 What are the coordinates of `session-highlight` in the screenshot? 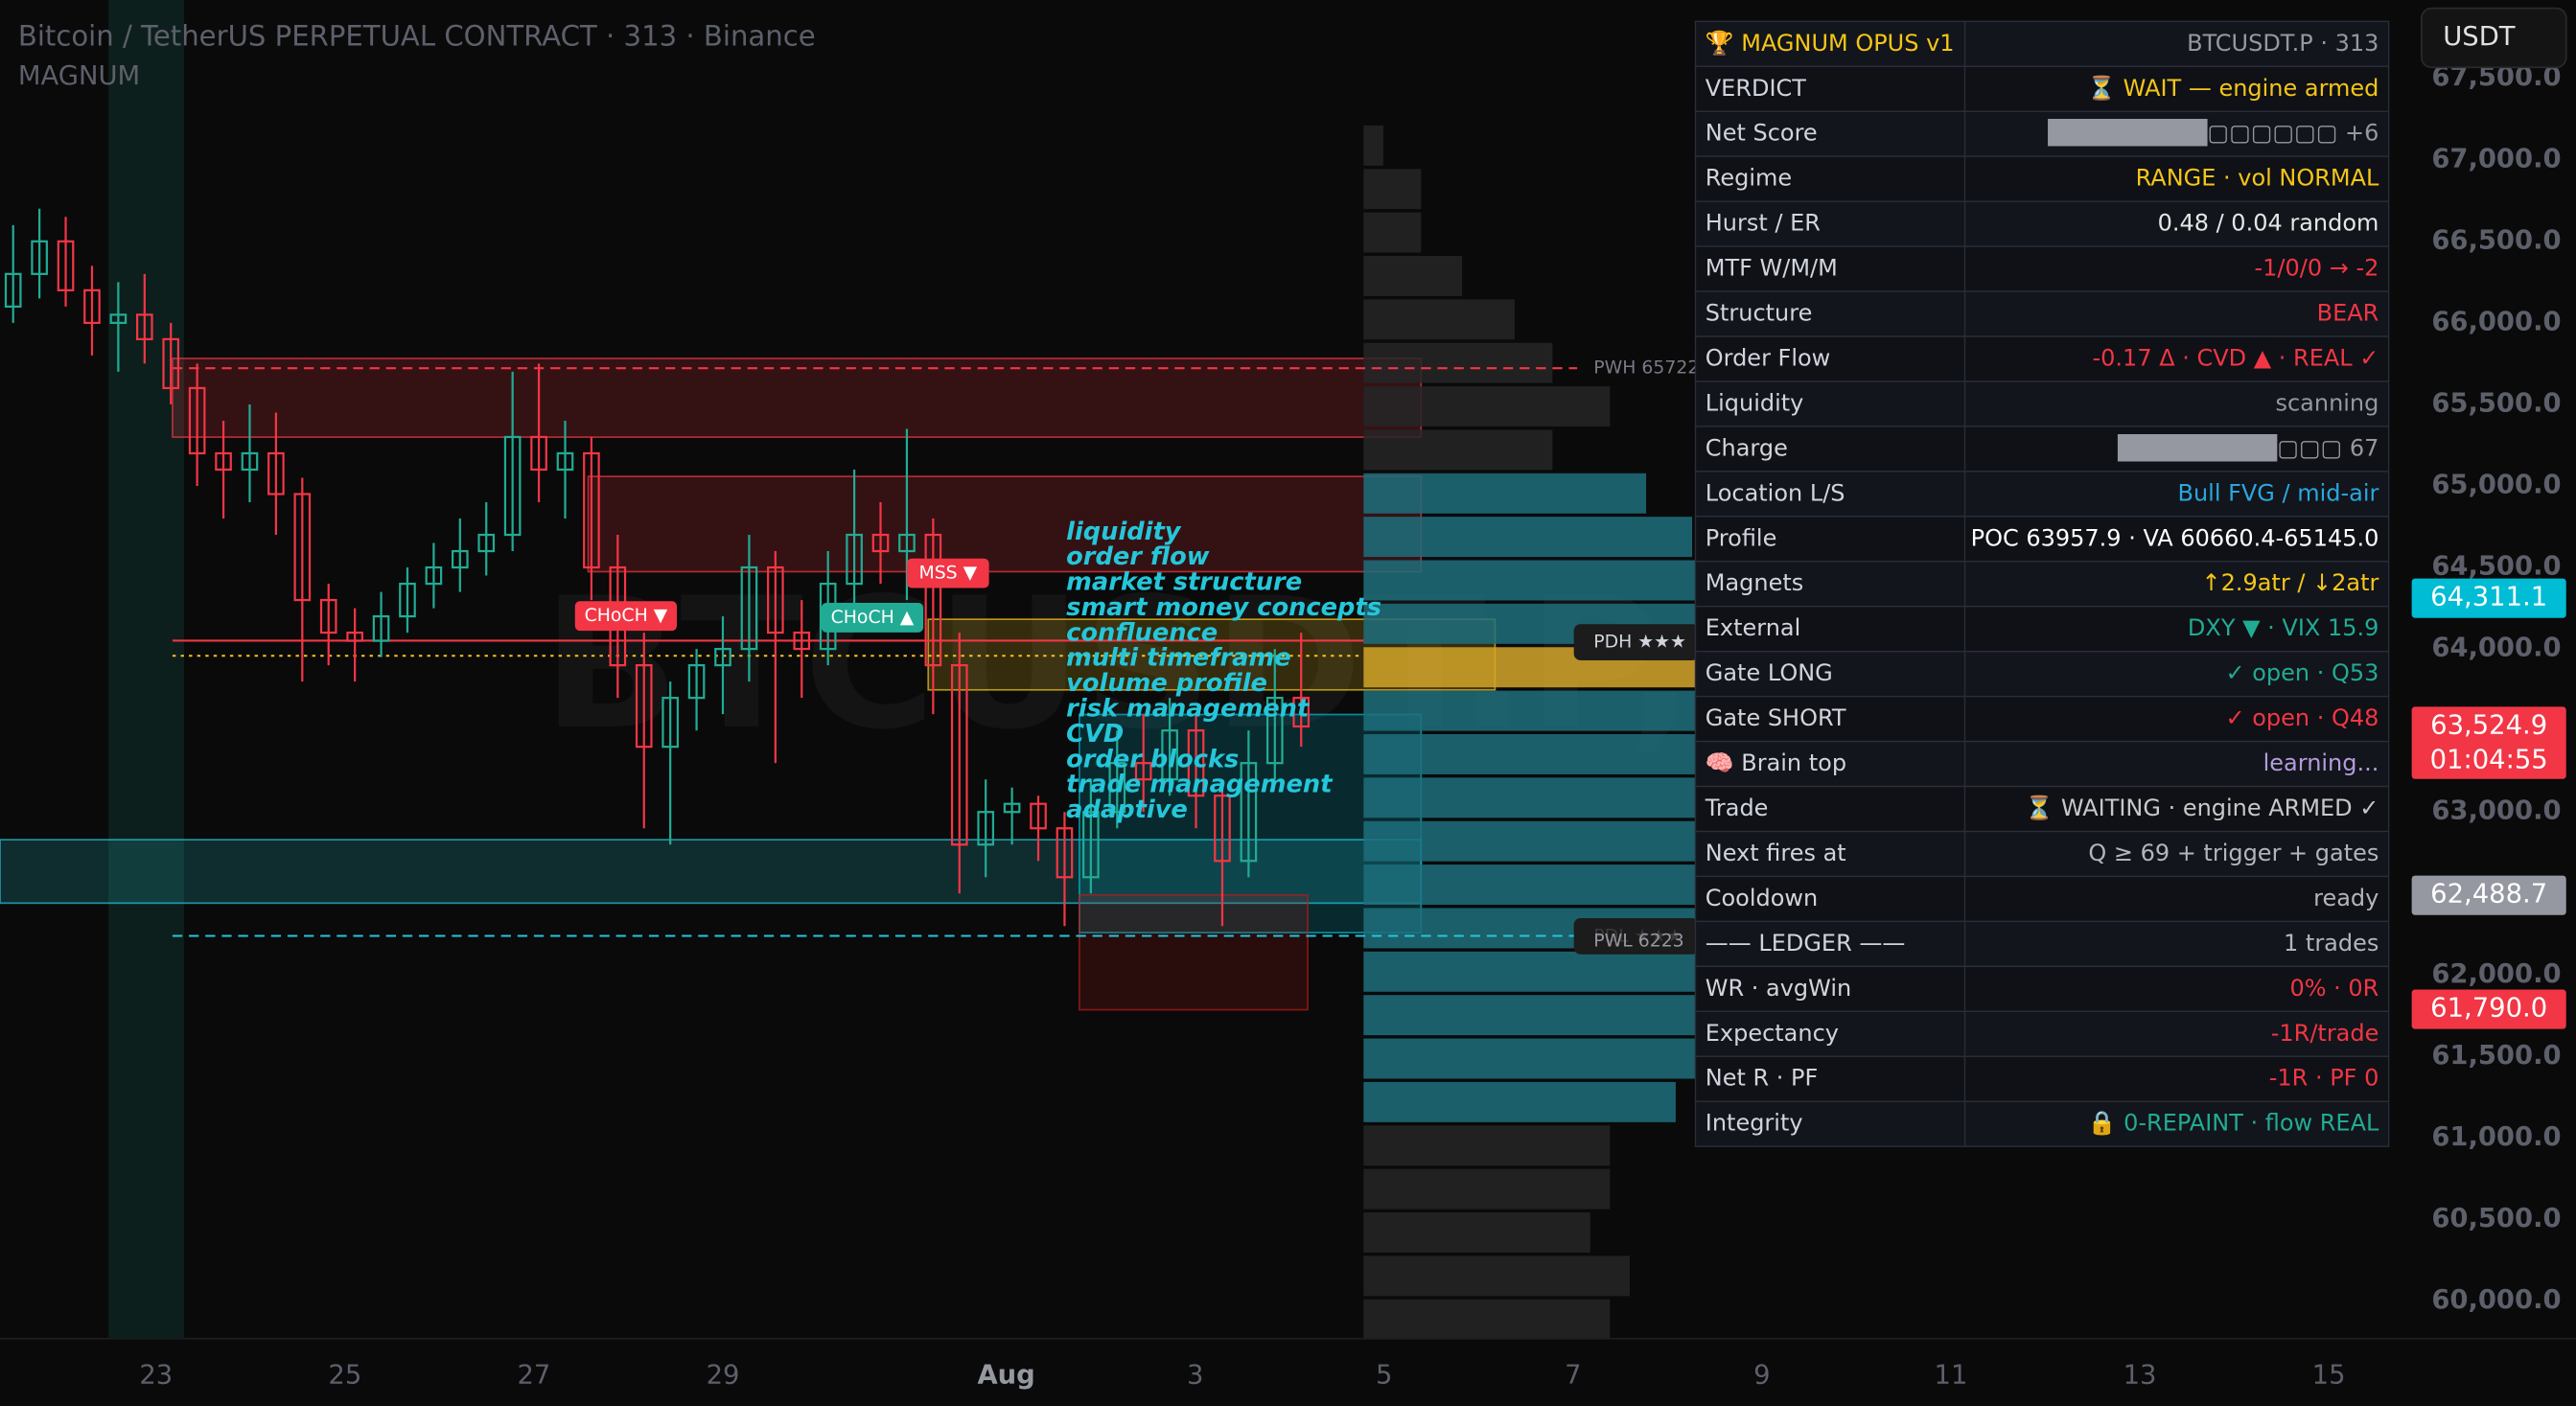 It's located at (146, 669).